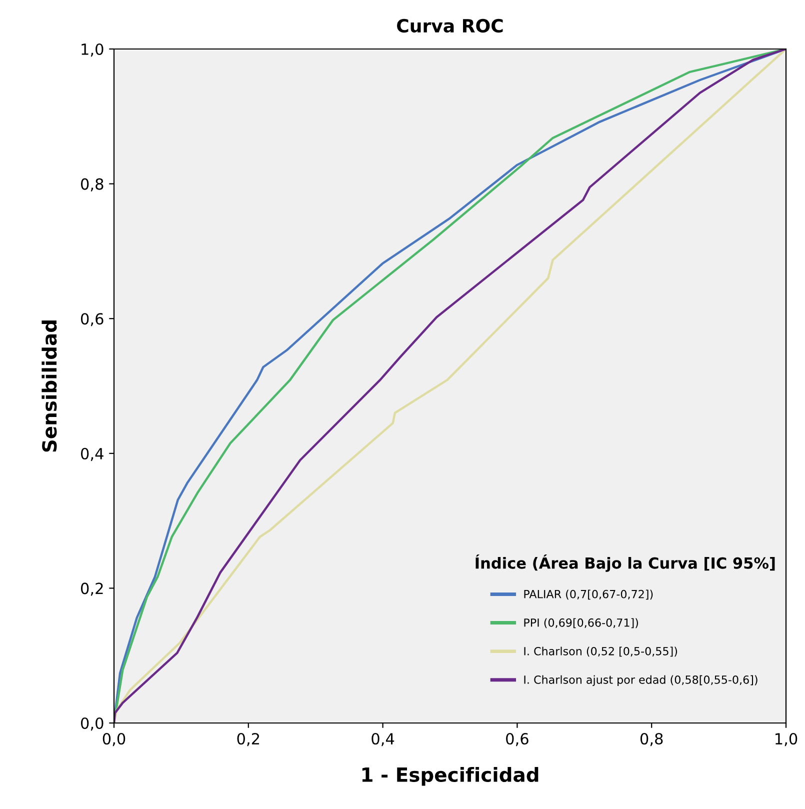  Describe the element at coordinates (92, 454) in the screenshot. I see `y-tick-label: 0,4` at that location.